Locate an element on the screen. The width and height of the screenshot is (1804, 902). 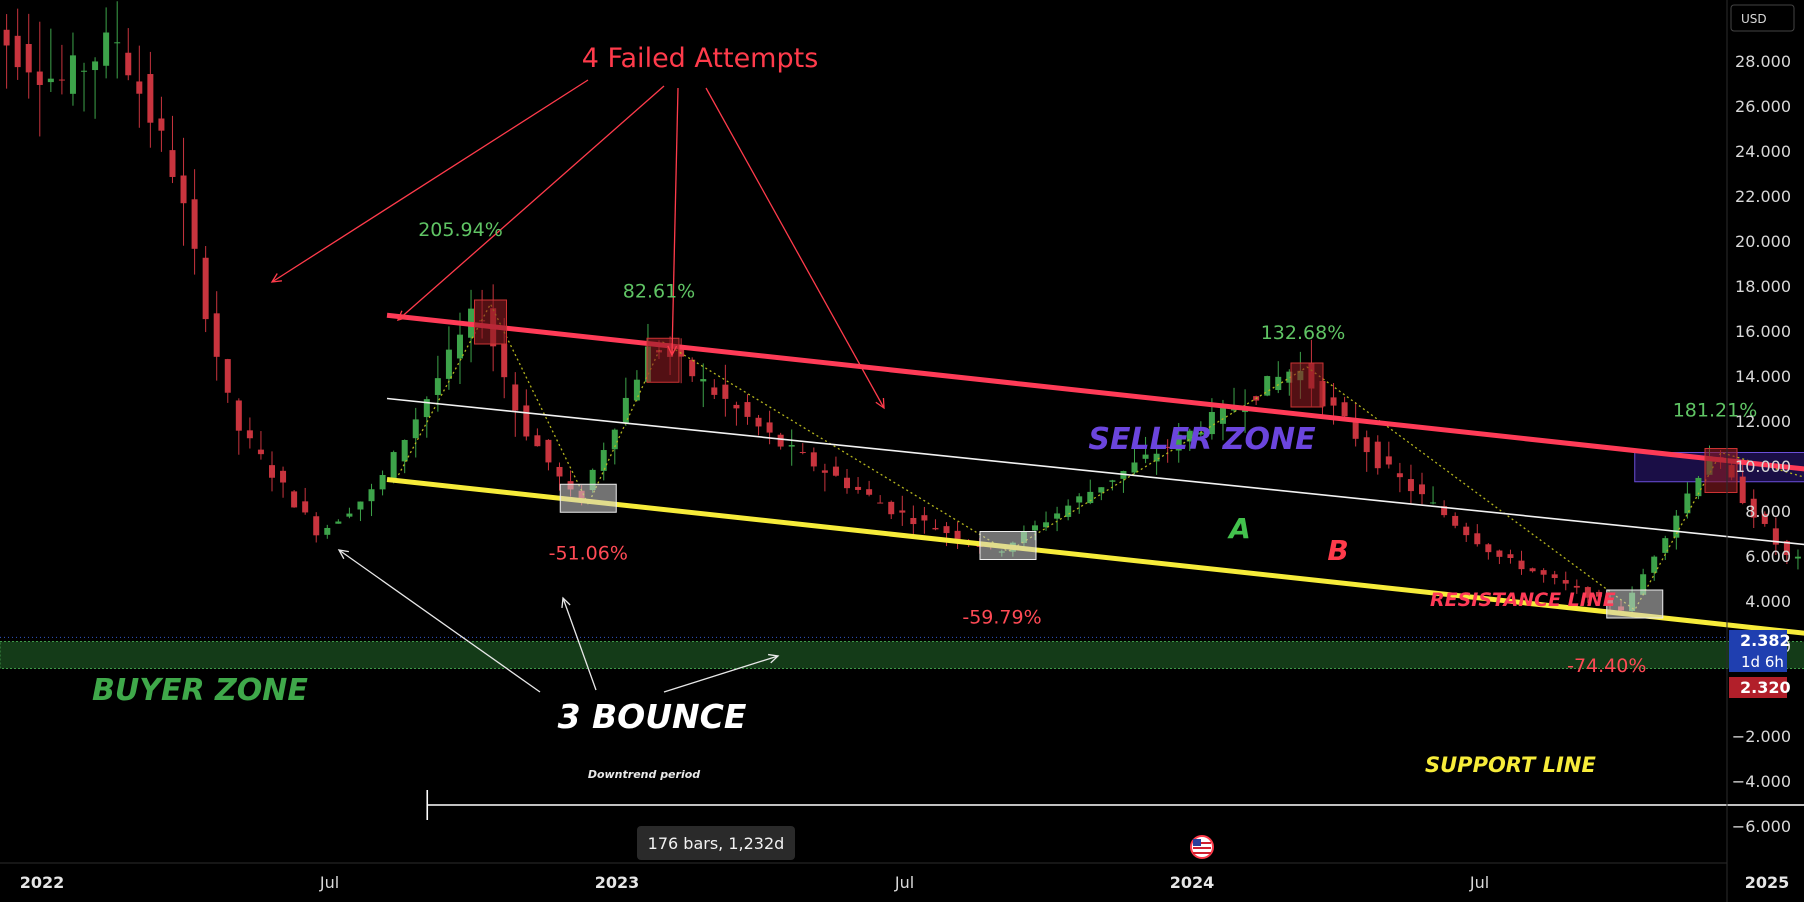
current-price-value: 2.382 is located at coordinates (1765, 640).